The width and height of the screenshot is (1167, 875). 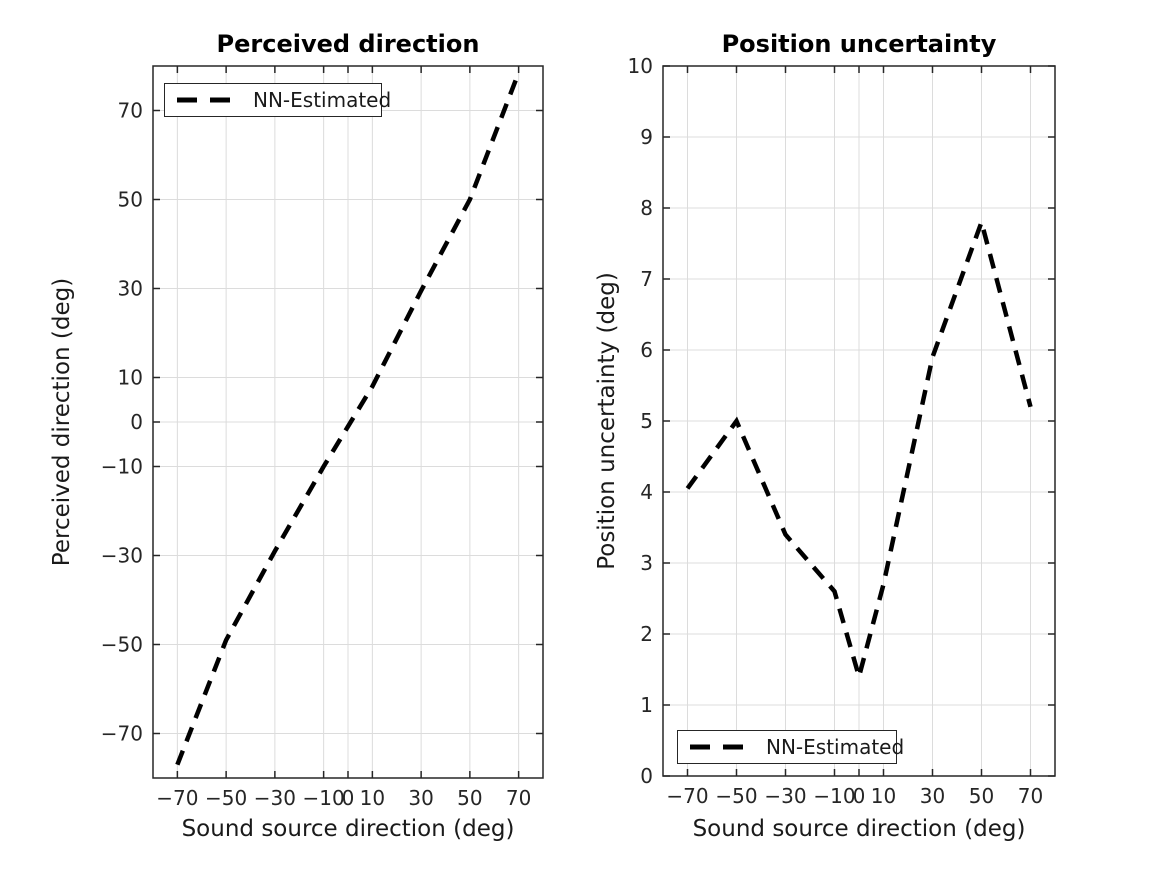 I want to click on y-tick-label: −70, so click(x=122, y=734).